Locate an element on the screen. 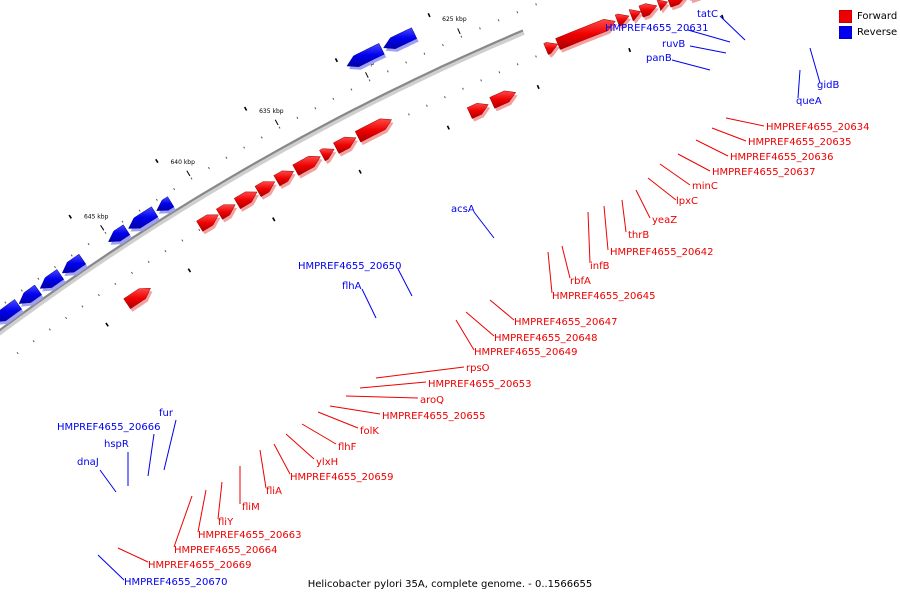 The width and height of the screenshot is (900, 600). reverse-gene-label: tatC is located at coordinates (707, 14).